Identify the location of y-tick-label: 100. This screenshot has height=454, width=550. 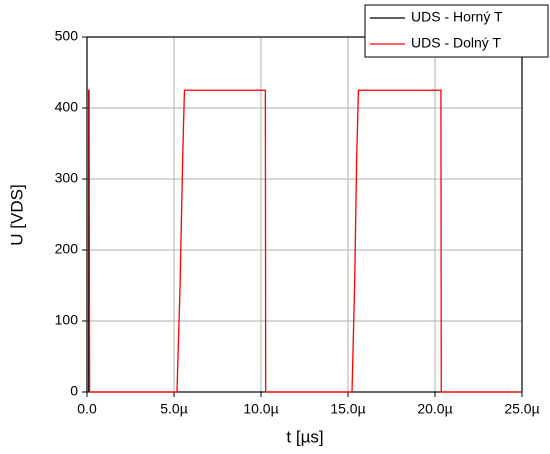
(67, 320).